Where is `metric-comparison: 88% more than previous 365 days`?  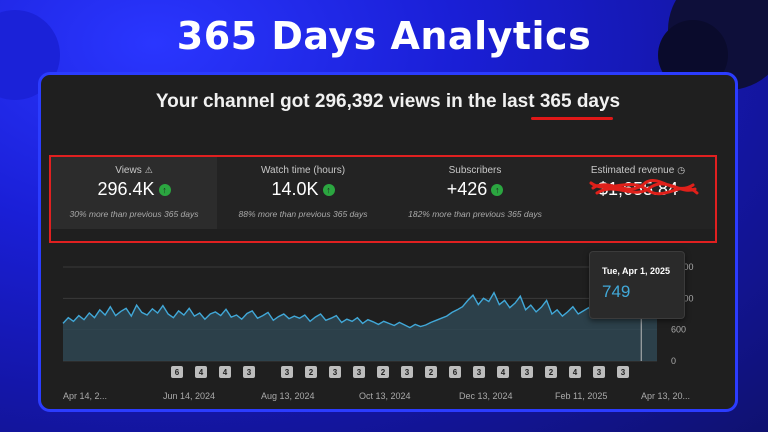
metric-comparison: 88% more than previous 365 days is located at coordinates (303, 214).